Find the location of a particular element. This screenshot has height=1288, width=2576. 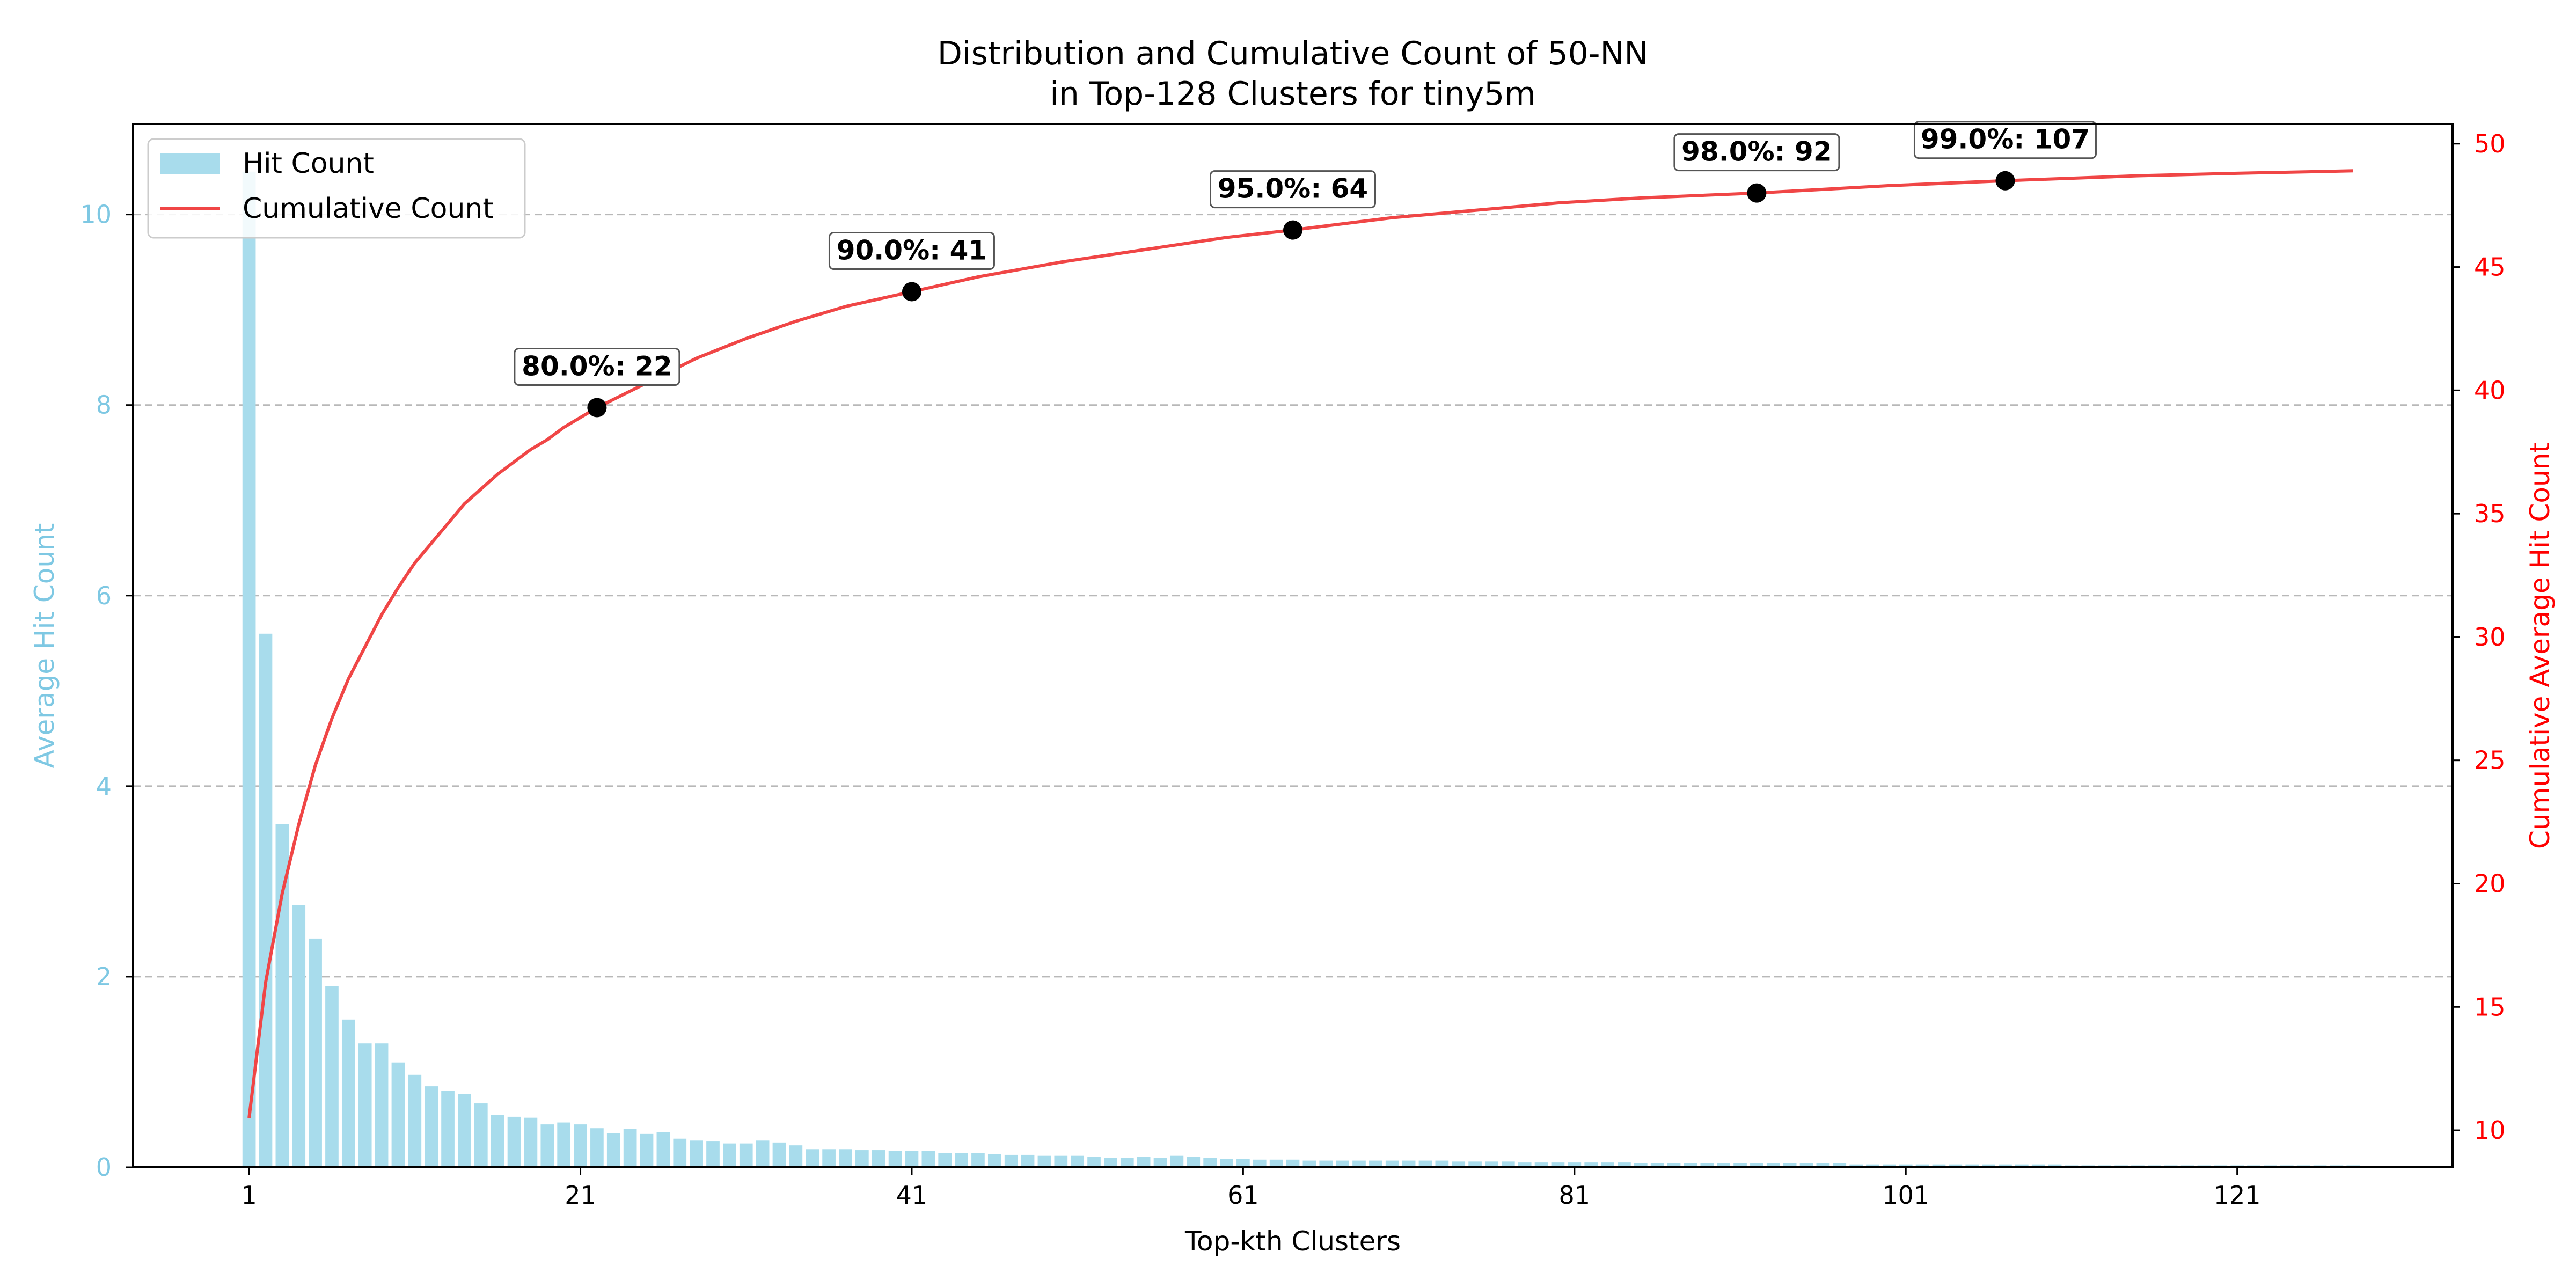

y-right-tick-label: 25 is located at coordinates (2490, 760).